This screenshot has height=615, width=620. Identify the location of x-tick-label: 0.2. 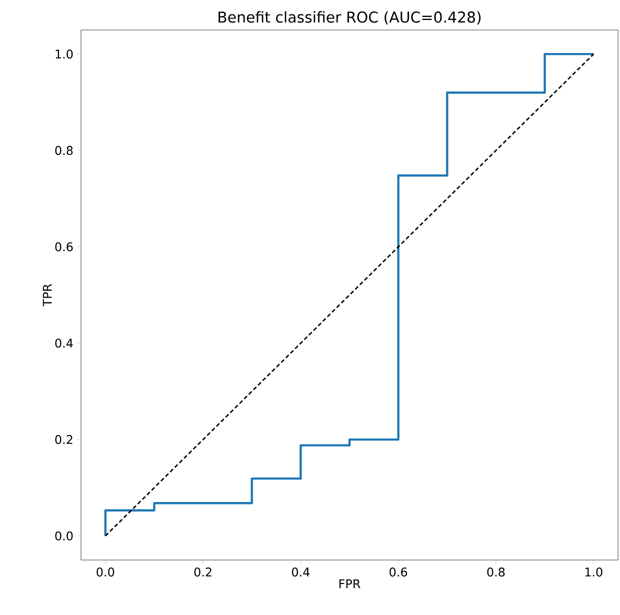
(203, 572).